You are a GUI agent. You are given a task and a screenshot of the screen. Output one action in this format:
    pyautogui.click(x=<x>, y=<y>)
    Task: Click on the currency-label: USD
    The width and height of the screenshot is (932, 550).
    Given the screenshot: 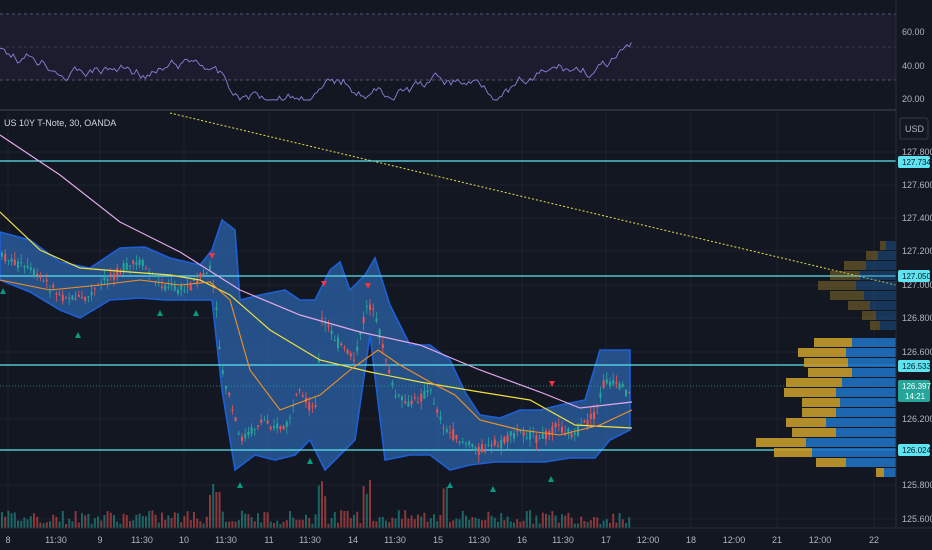 What is the action you would take?
    pyautogui.click(x=915, y=129)
    